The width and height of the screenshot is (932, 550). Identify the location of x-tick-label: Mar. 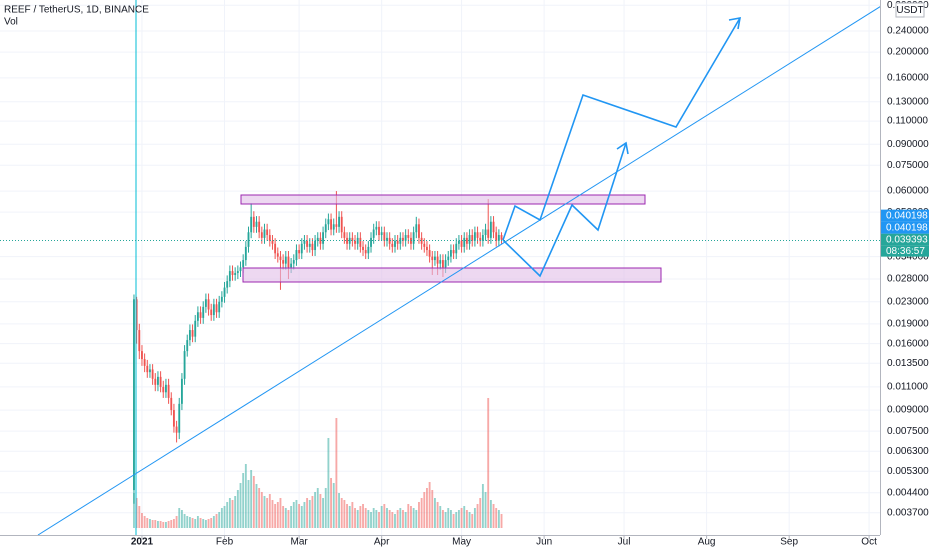
(299, 542).